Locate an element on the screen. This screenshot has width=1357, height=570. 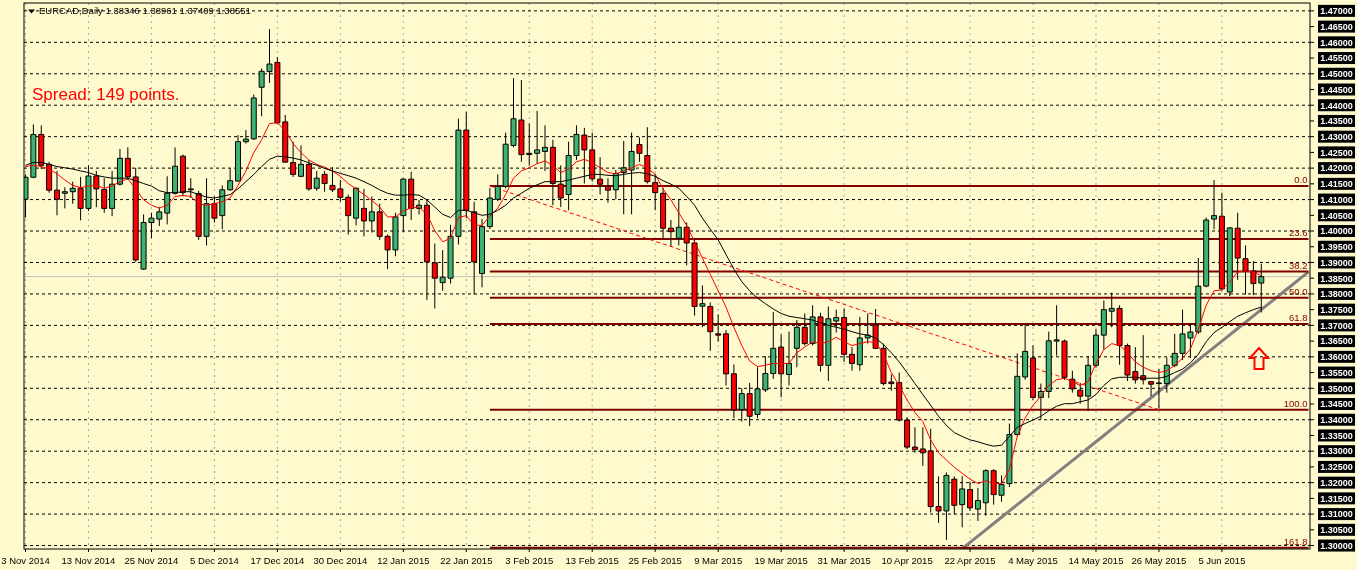
x-tick-label: 22 Apr 2015 is located at coordinates (970, 560).